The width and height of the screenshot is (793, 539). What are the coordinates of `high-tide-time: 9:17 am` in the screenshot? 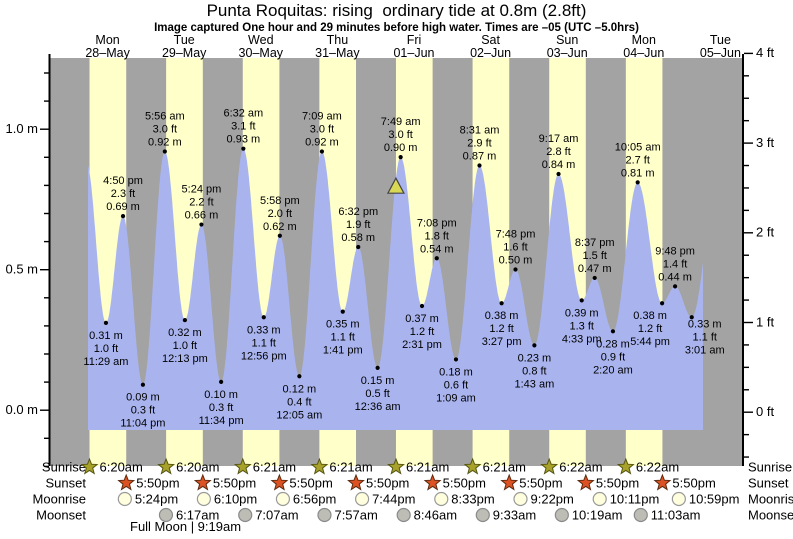 It's located at (559, 139).